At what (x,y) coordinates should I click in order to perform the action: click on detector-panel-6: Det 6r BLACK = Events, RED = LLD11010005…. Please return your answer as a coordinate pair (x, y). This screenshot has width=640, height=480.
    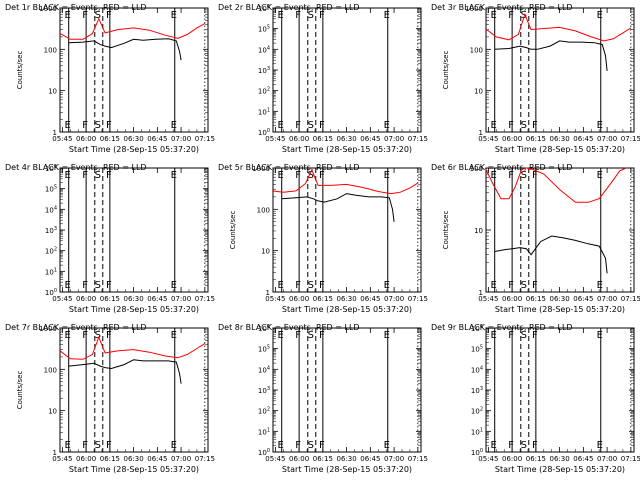
    Looking at the image, I should click on (535, 238).